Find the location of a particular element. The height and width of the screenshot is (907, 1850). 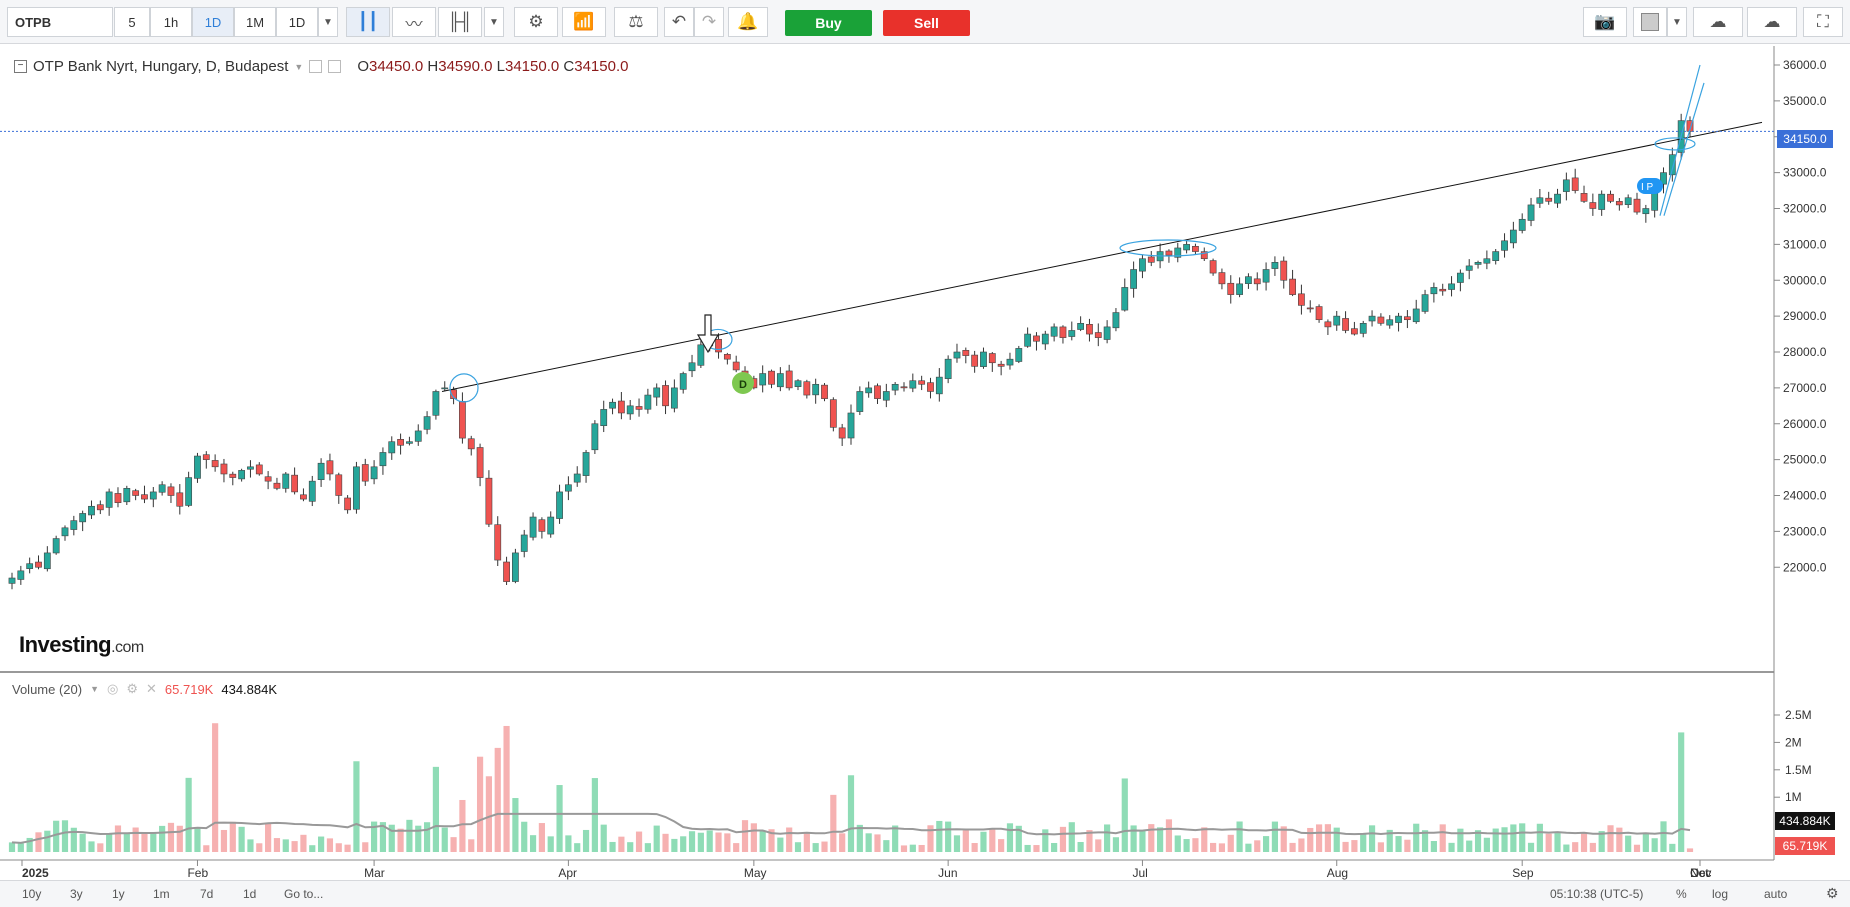

interval-1h: 1h is located at coordinates (171, 22).